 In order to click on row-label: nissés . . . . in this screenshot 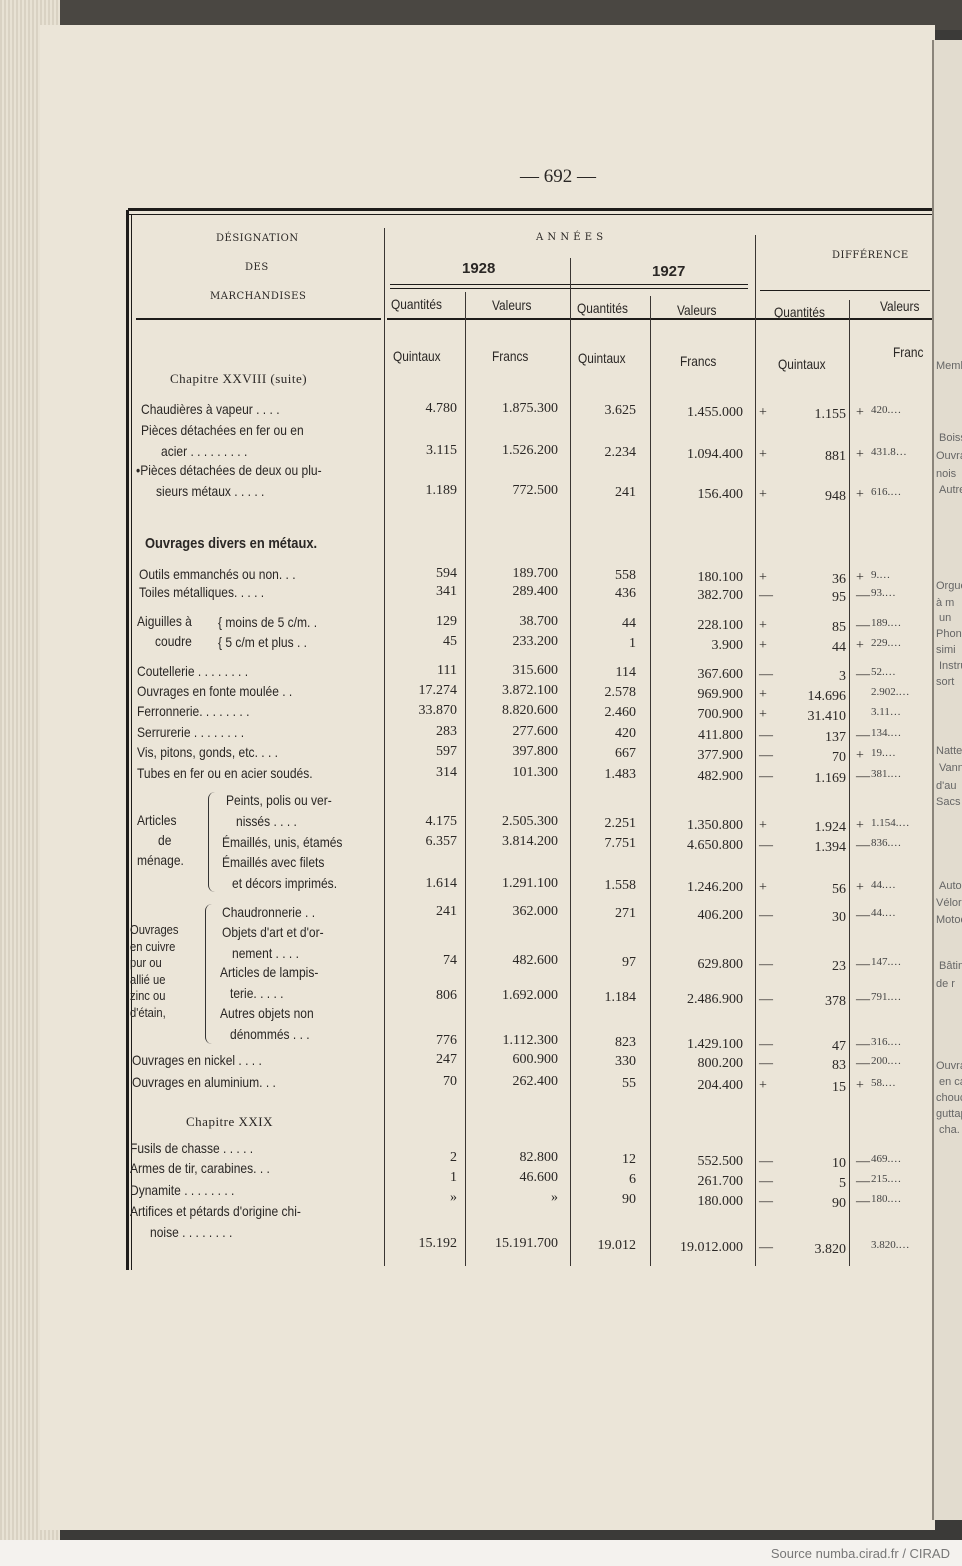, I will do `click(266, 821)`.